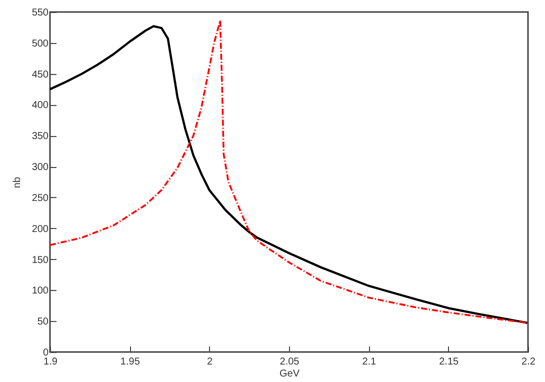 The width and height of the screenshot is (545, 382). I want to click on x-tick-label: 2.1, so click(369, 362).